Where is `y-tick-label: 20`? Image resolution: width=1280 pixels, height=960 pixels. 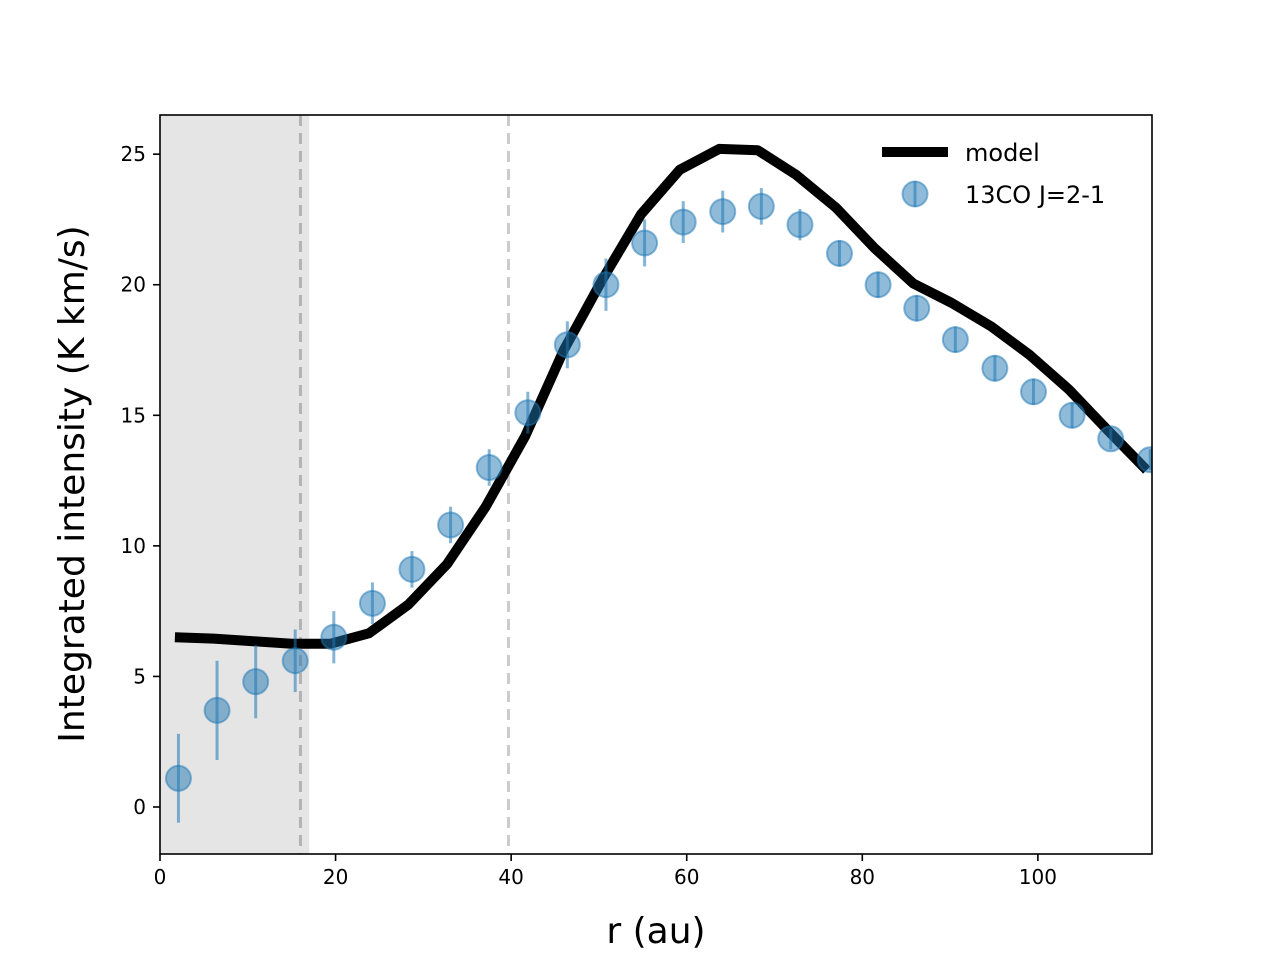 y-tick-label: 20 is located at coordinates (133, 285).